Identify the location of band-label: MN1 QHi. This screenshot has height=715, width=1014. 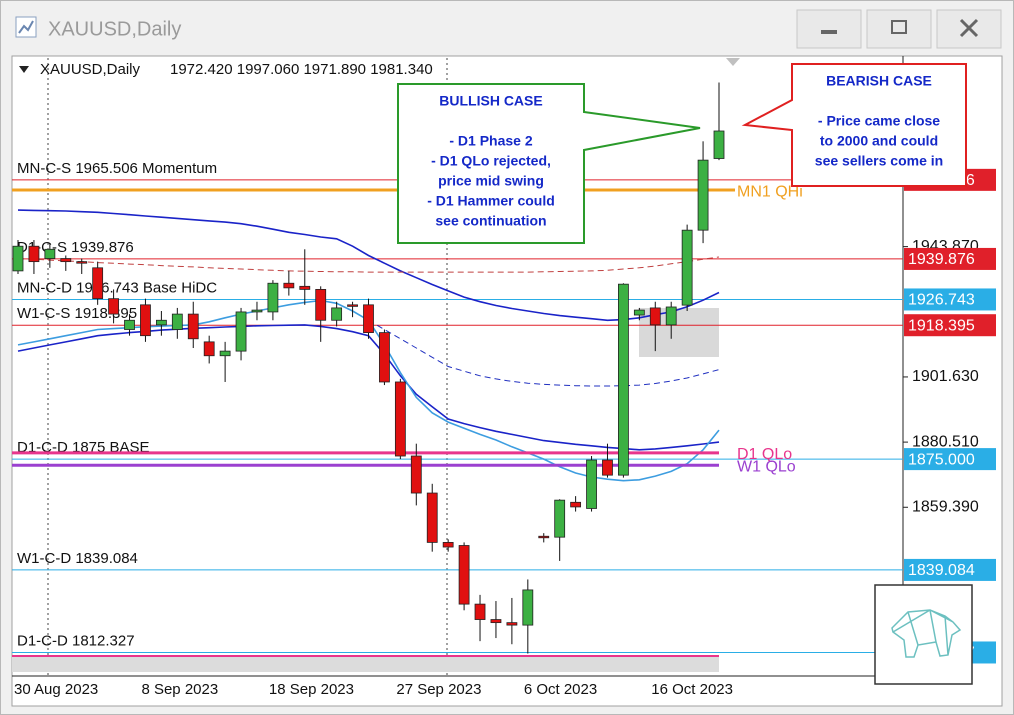
(770, 191).